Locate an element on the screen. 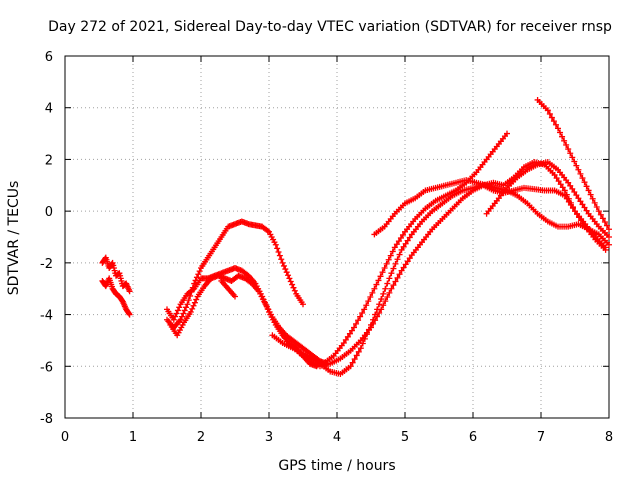 The height and width of the screenshot is (480, 640). y-tick-label: 2 is located at coordinates (49, 160).